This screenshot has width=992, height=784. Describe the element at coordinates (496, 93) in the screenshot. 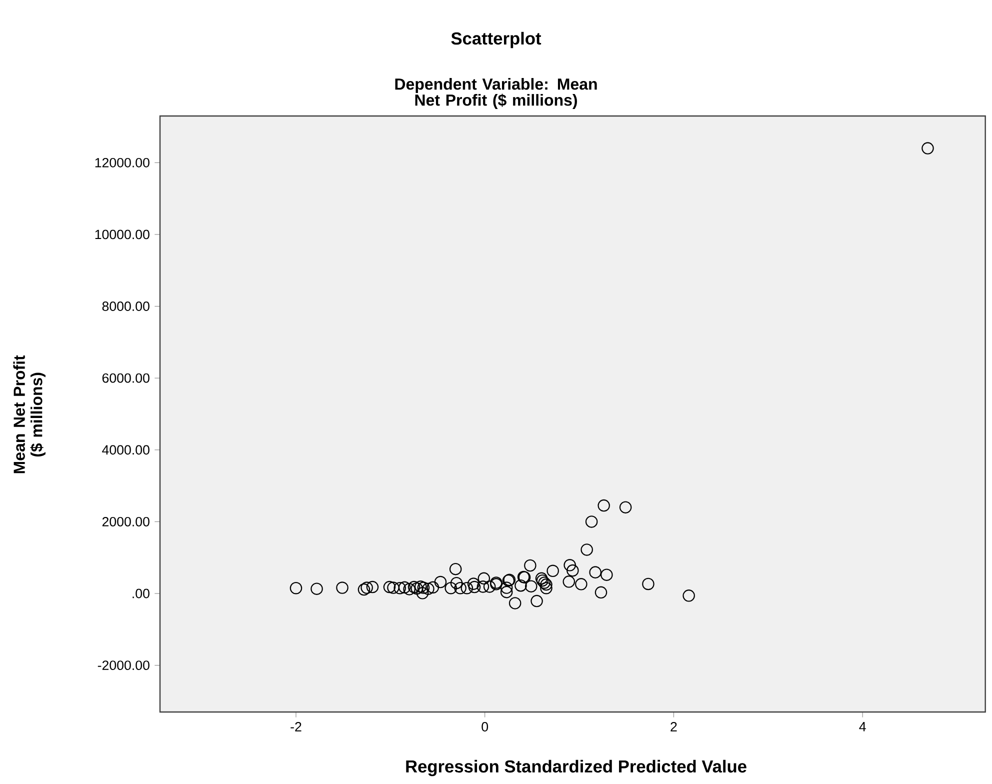

I see `chart-subtitle: Dependent Variable: Mean Net Profit ($ millions)` at that location.